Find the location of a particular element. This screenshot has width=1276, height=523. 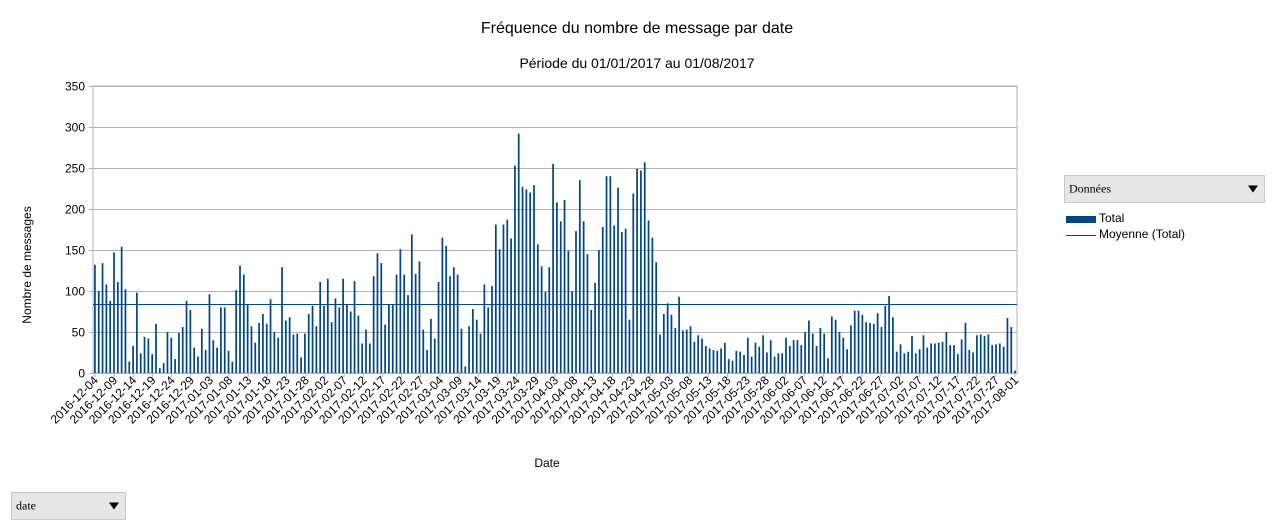

y-tick-label: 350 is located at coordinates (75, 87).